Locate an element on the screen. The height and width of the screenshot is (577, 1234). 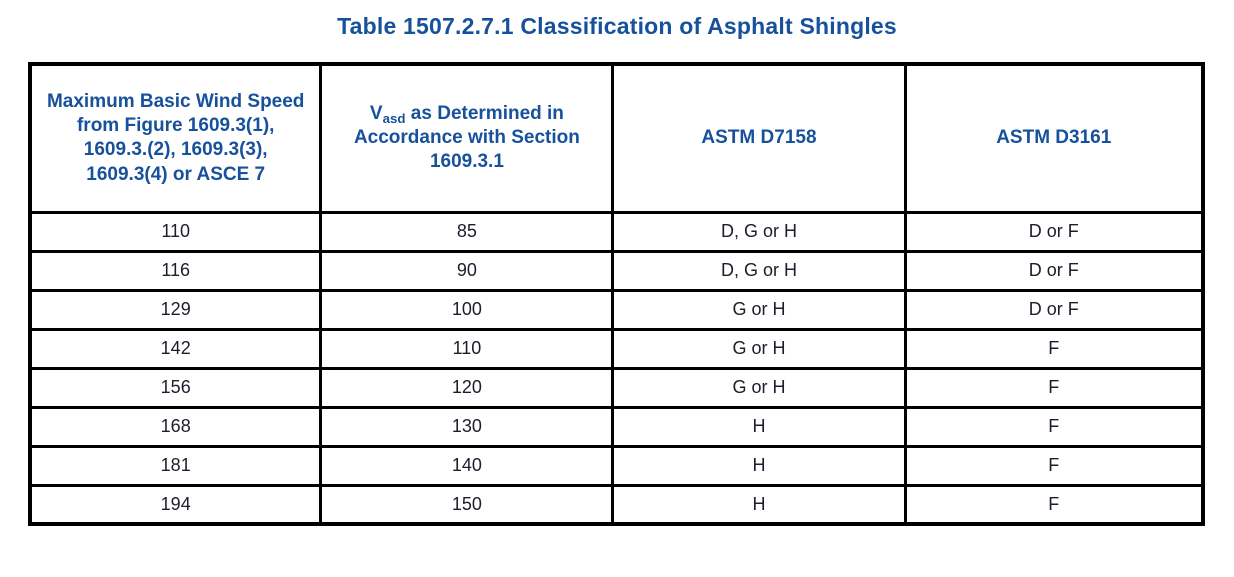
table-row: 194 150 H F is located at coordinates (616, 504).